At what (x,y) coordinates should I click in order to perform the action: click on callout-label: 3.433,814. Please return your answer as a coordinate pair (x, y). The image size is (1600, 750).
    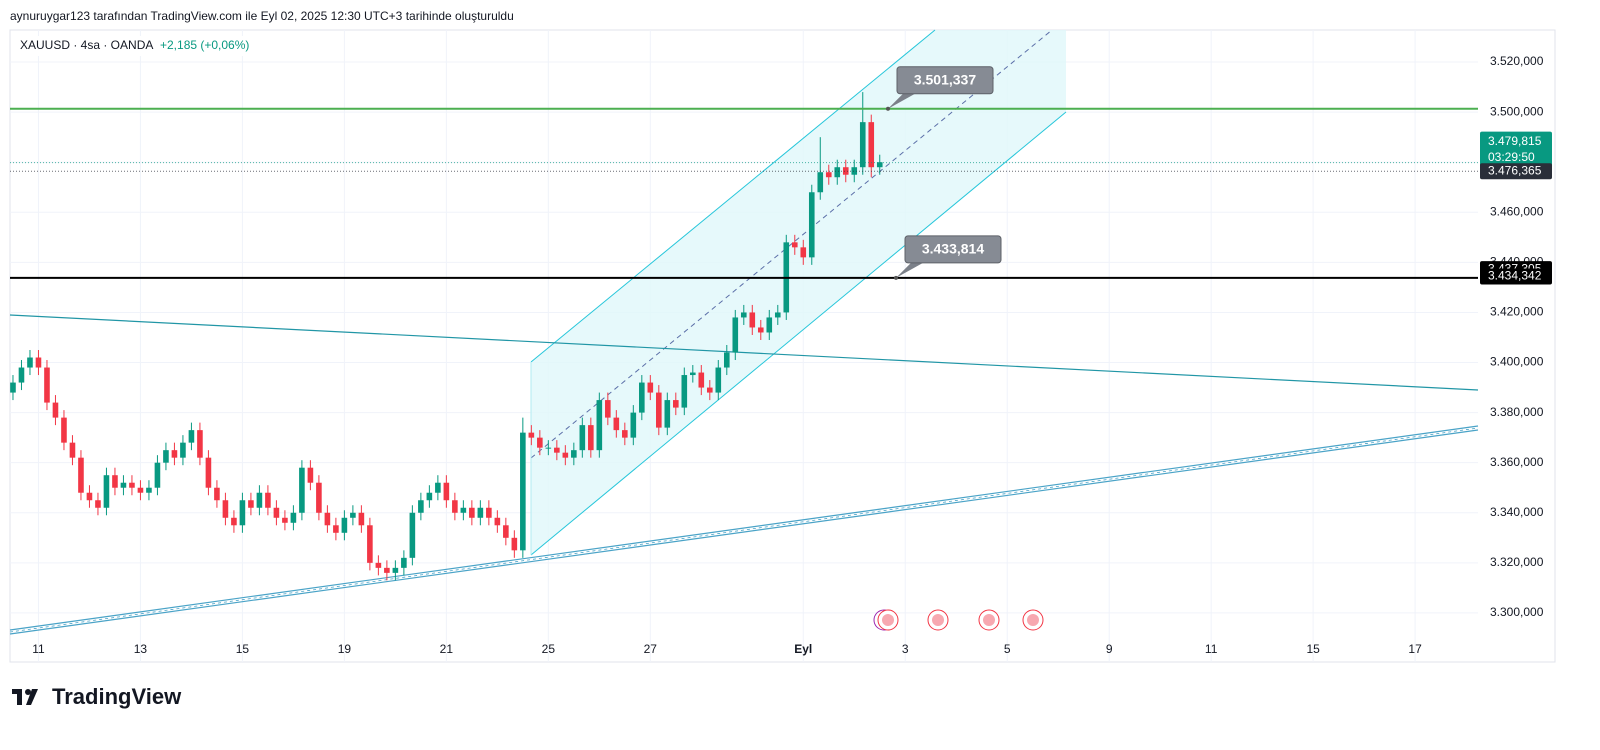
    Looking at the image, I should click on (953, 249).